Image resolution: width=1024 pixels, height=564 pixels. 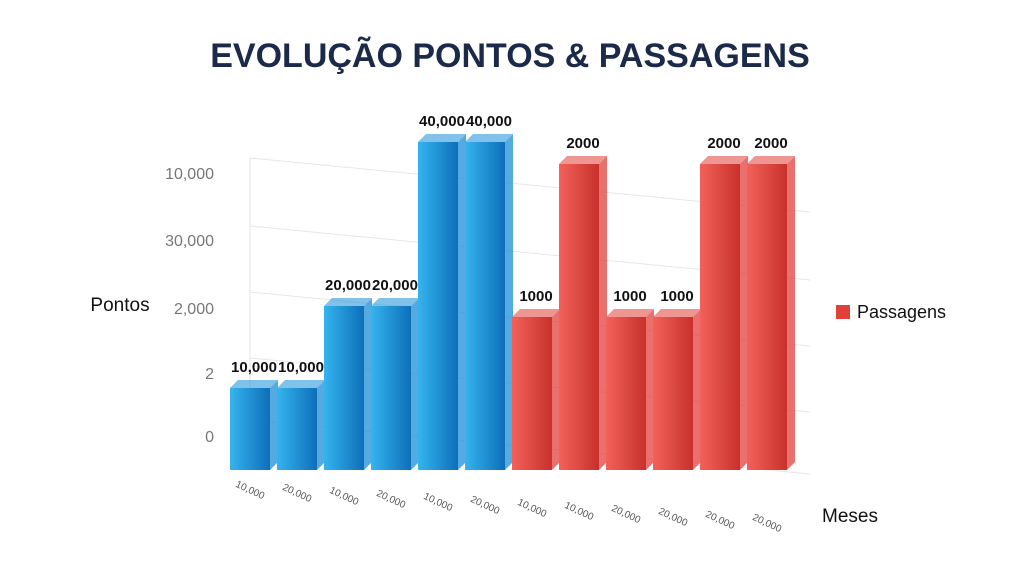 I want to click on y-axis-label: Pontos, so click(x=119, y=305).